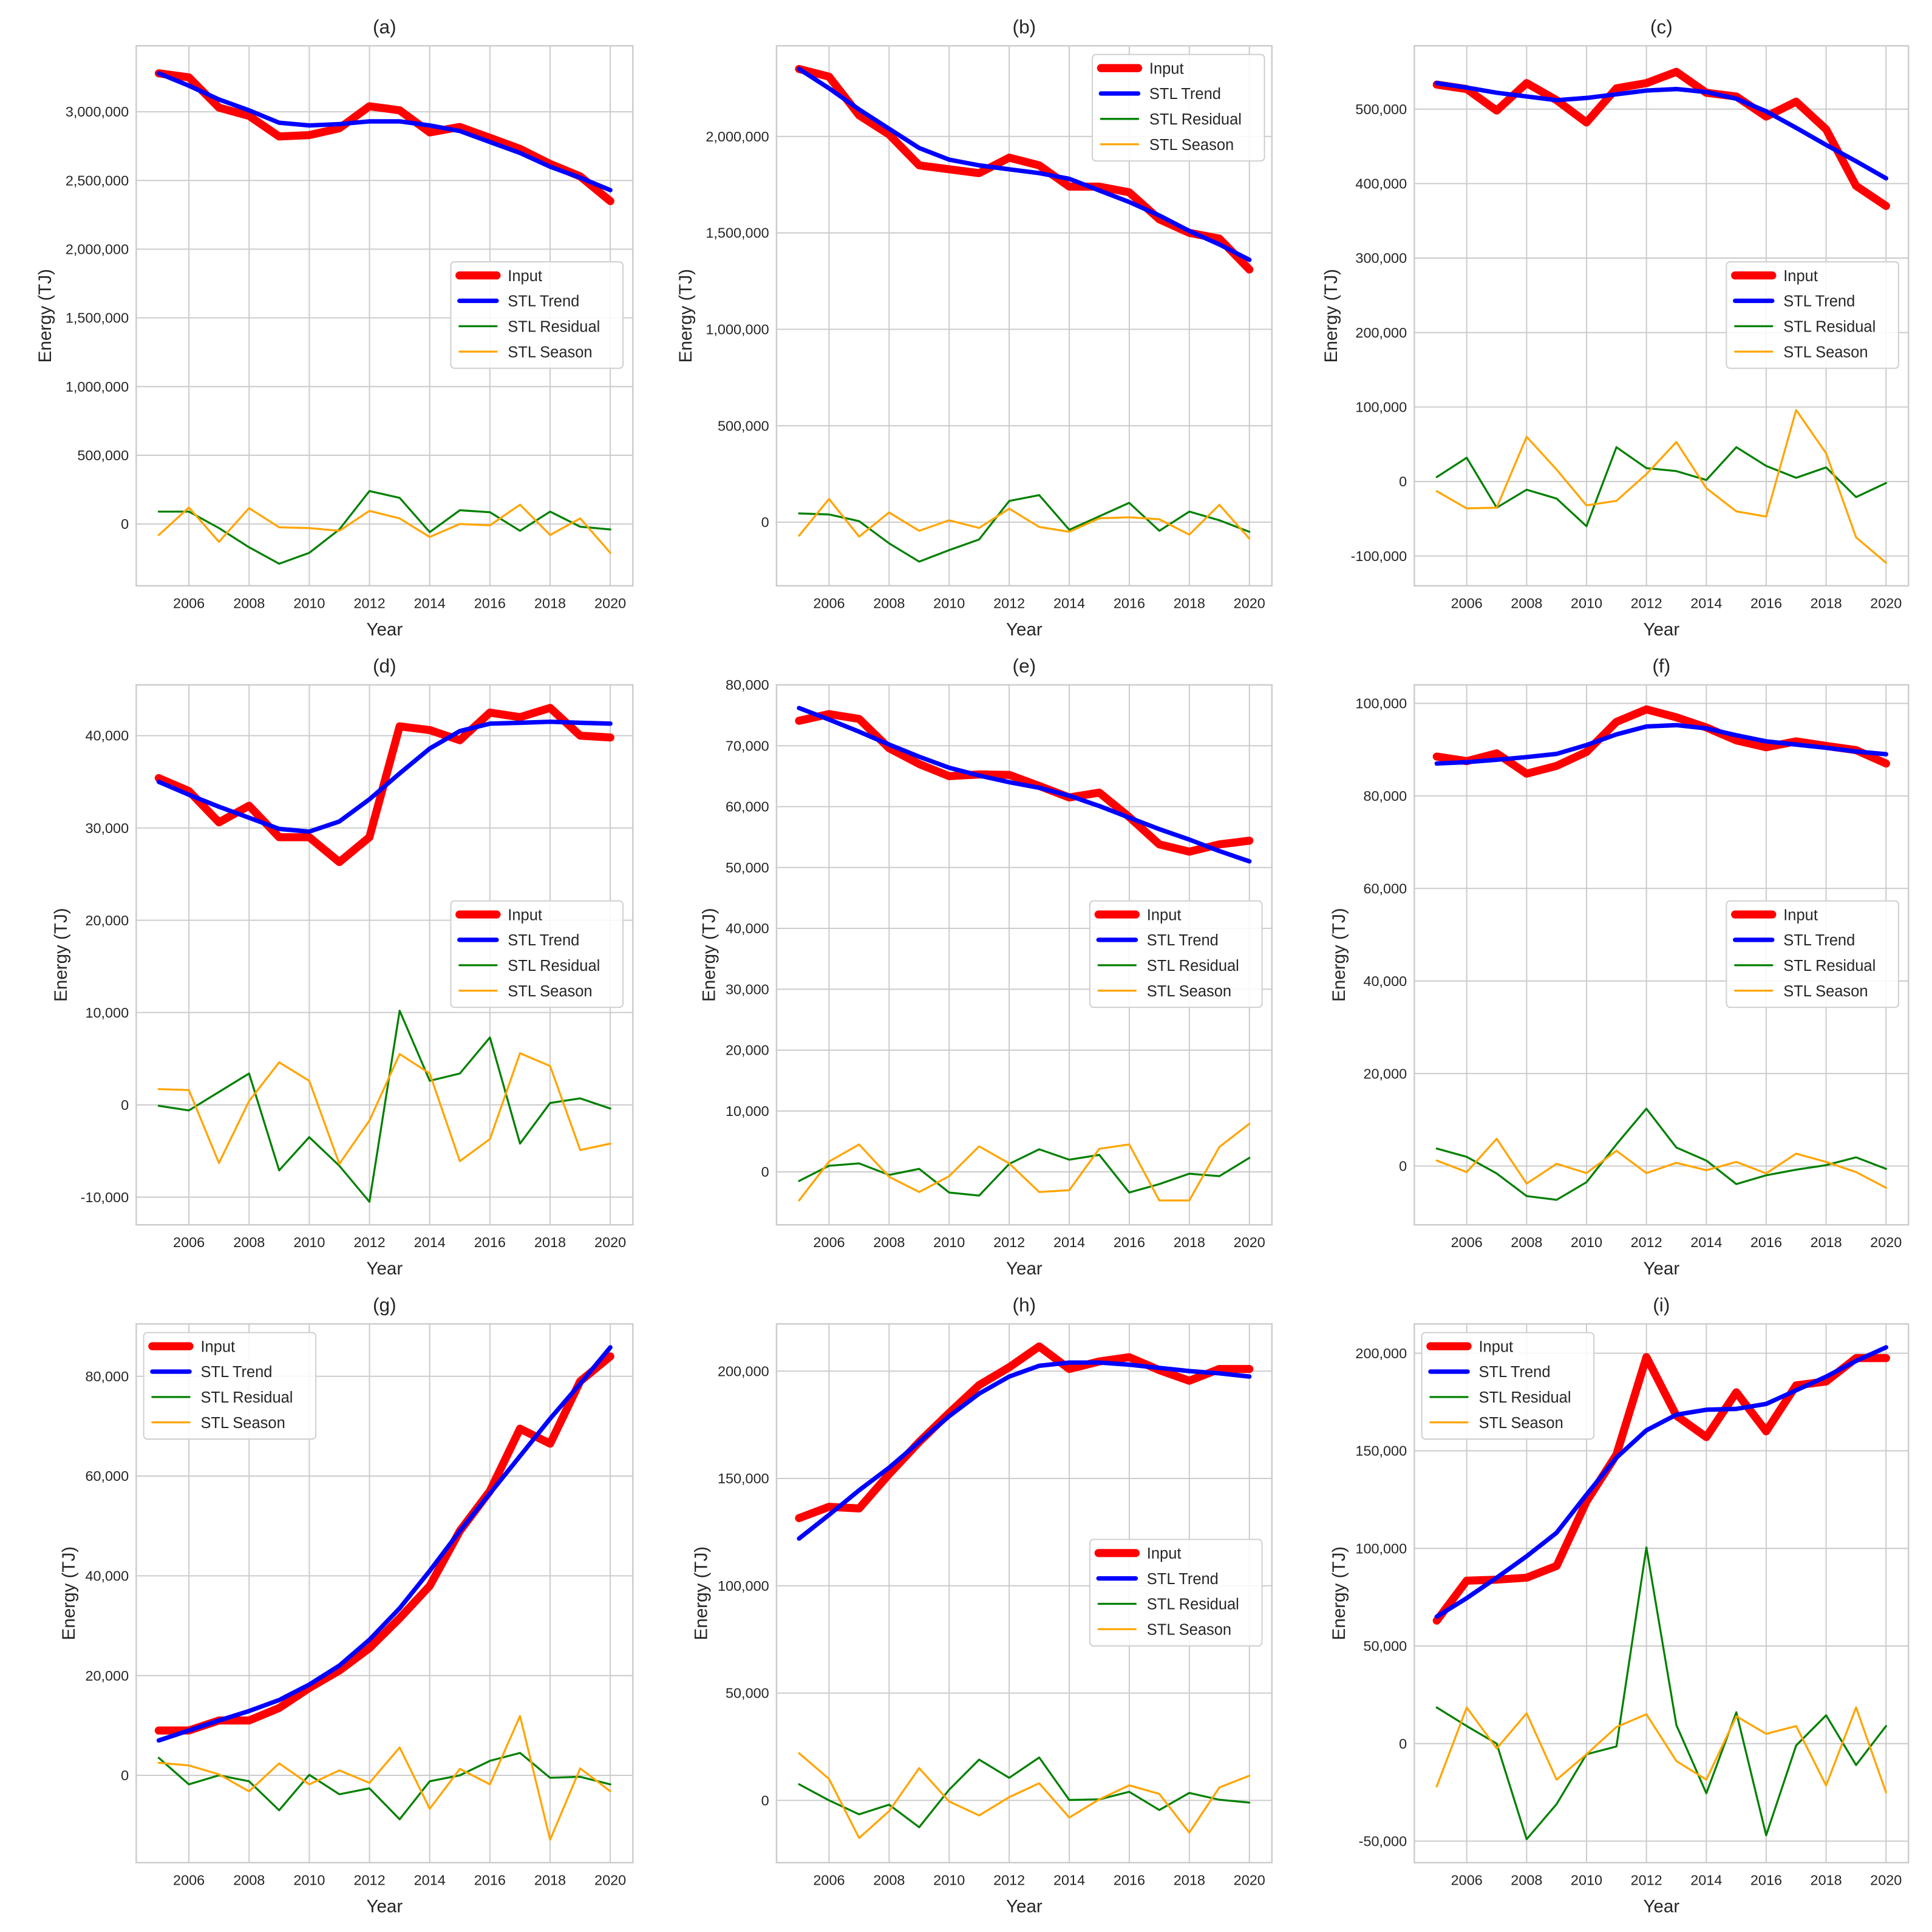 The image size is (1932, 1932). I want to click on y-tick-label: 30,000, so click(747, 989).